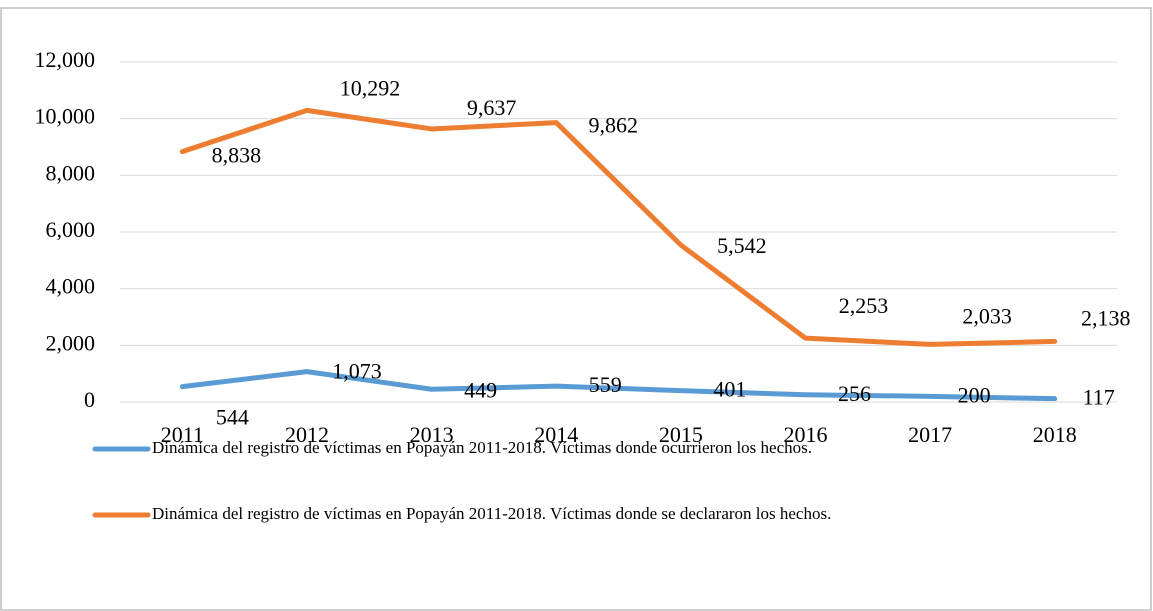 The height and width of the screenshot is (611, 1153). I want to click on data-label: 2,033, so click(987, 315).